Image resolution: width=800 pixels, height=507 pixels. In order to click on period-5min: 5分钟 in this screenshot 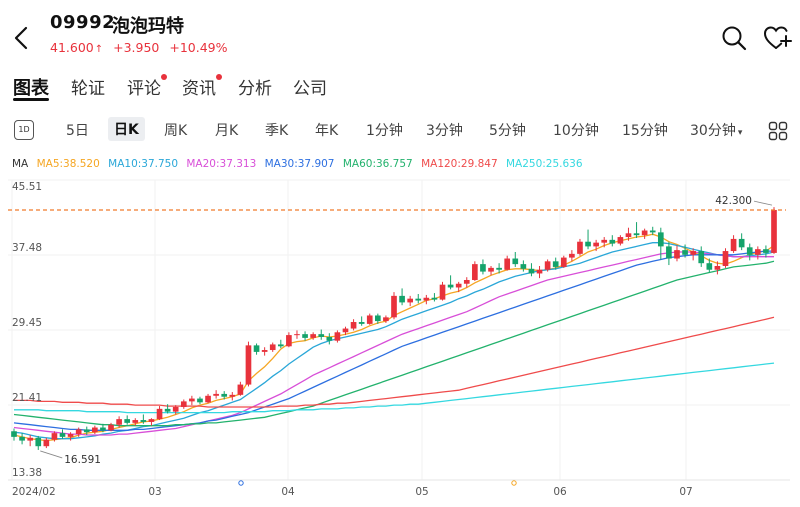, I will do `click(507, 131)`.